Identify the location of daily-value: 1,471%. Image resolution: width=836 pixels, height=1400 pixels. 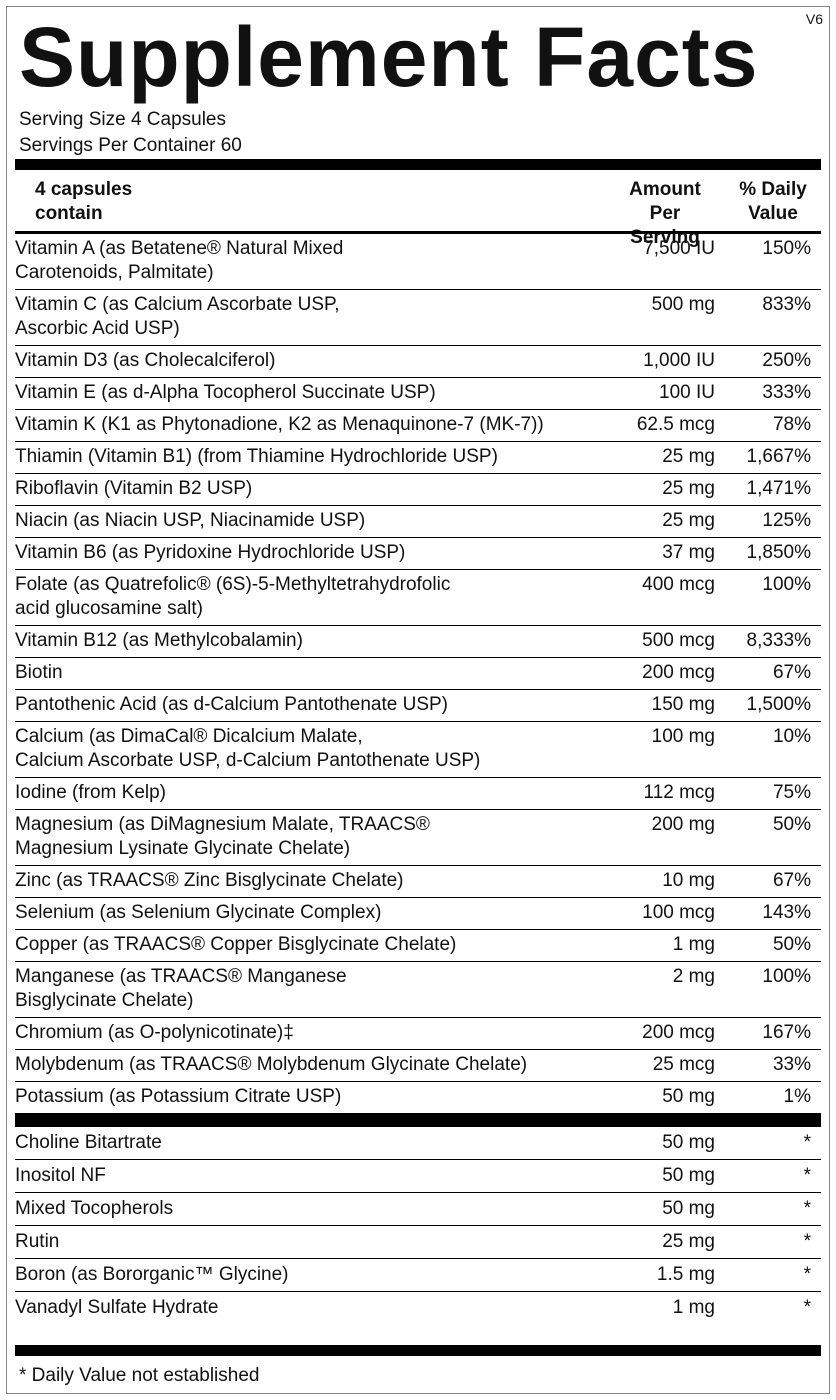
(778, 488).